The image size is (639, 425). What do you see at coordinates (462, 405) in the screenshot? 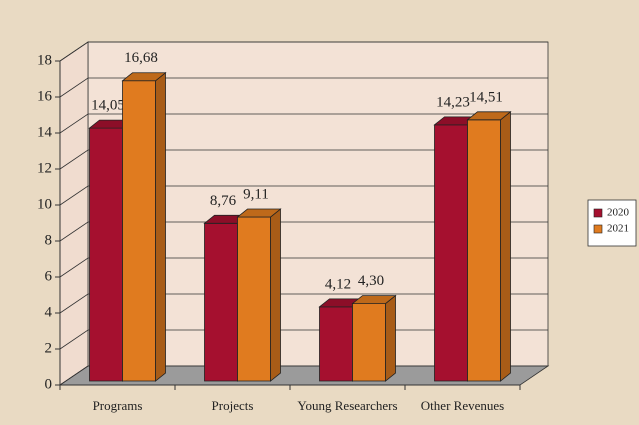
I see `x-tick-label: Other Revenues` at bounding box center [462, 405].